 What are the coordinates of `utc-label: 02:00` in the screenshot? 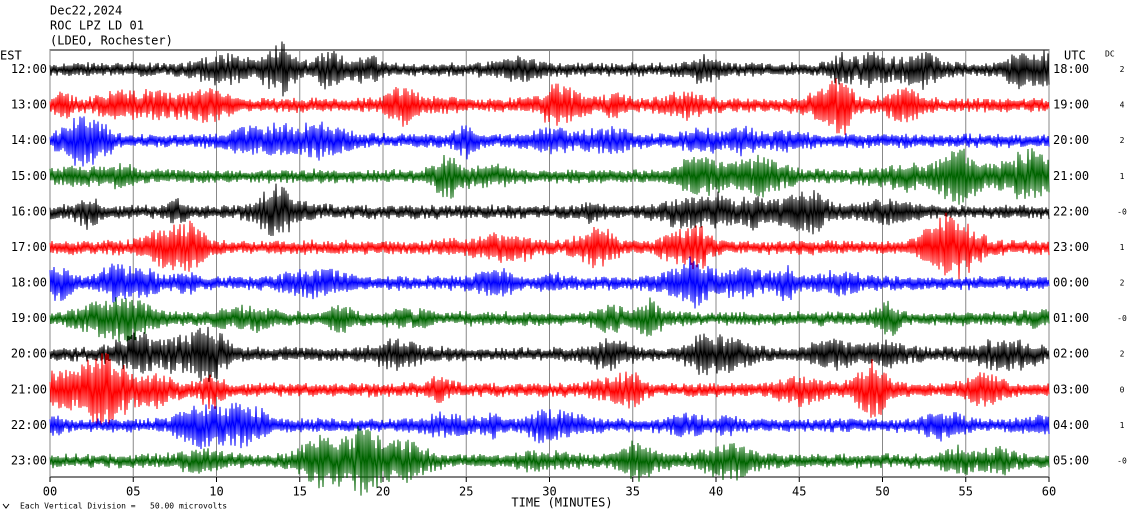 It's located at (1071, 354).